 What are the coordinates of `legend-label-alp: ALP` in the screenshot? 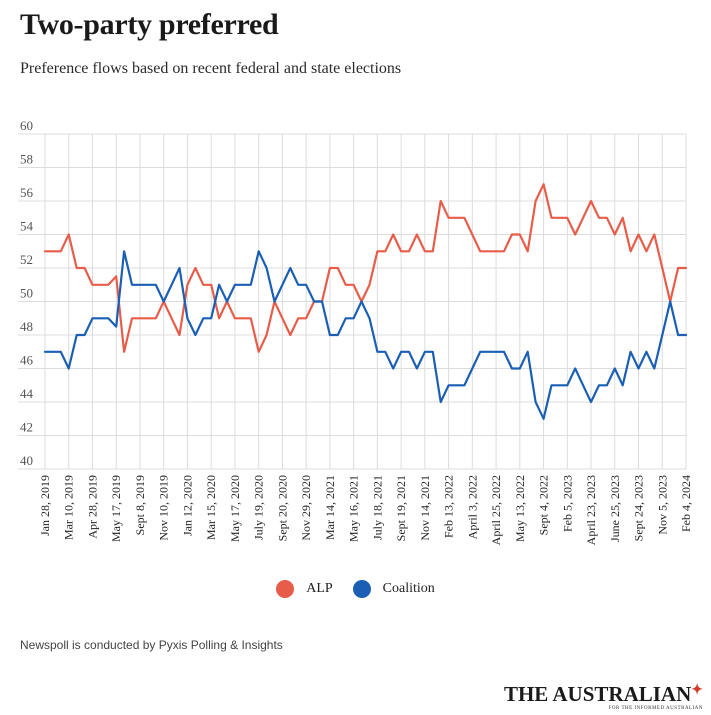 It's located at (319, 588).